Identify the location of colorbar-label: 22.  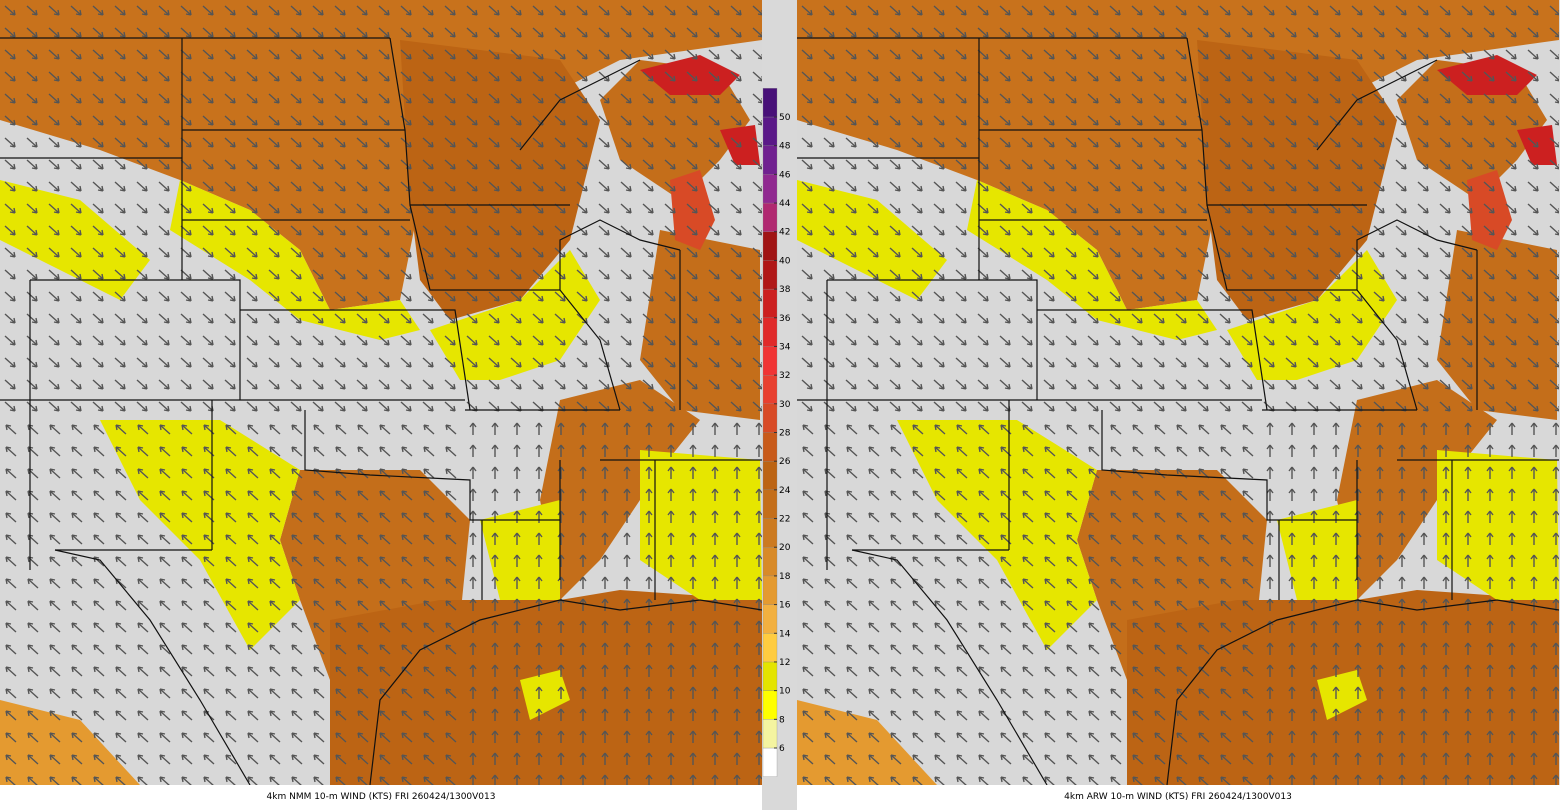
(784, 520).